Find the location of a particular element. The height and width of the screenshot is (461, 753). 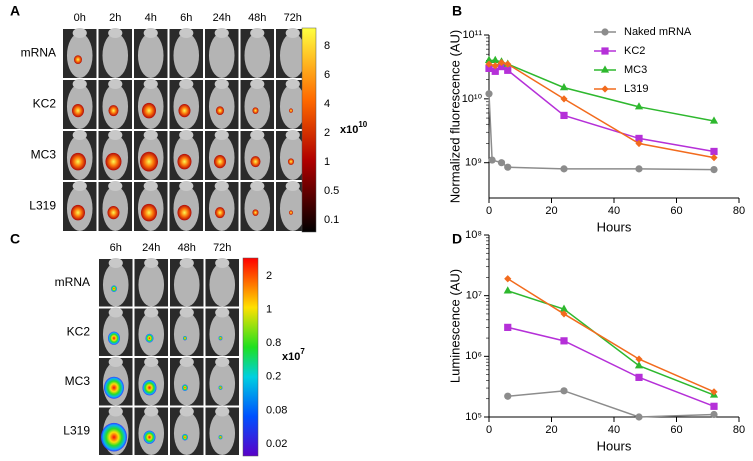

x-tick-label: 40 is located at coordinates (614, 211).